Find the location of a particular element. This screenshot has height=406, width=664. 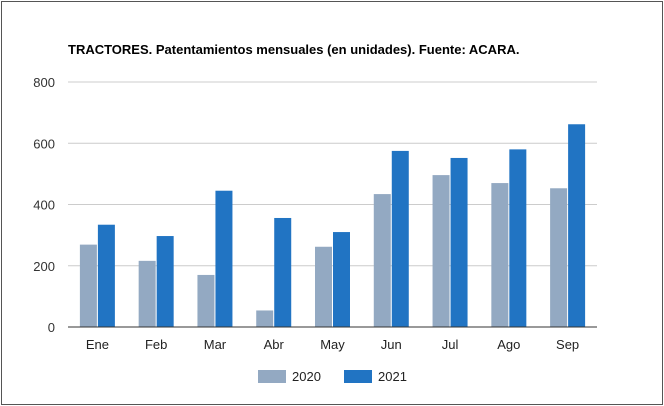

bar-2020-ene is located at coordinates (88, 285).